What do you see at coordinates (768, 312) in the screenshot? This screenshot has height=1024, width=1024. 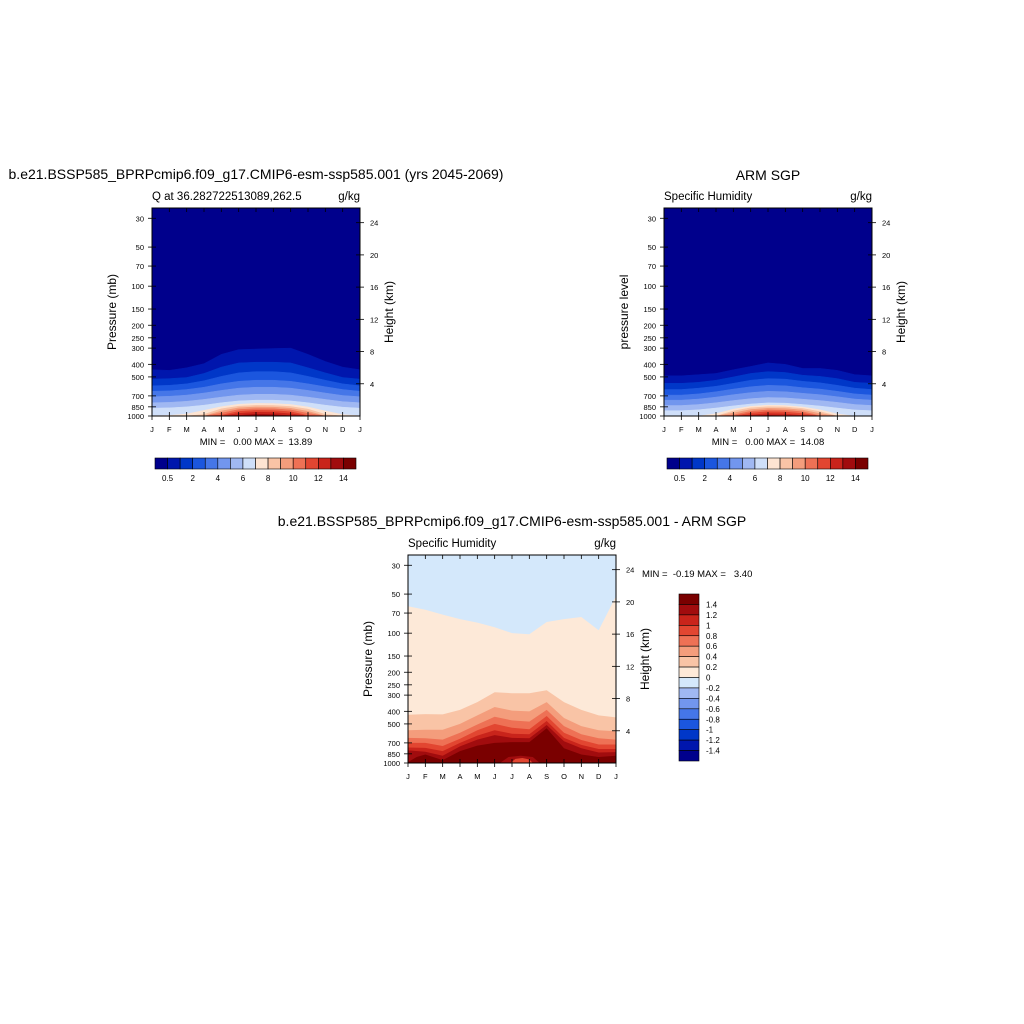 I see `panel-2-field` at bounding box center [768, 312].